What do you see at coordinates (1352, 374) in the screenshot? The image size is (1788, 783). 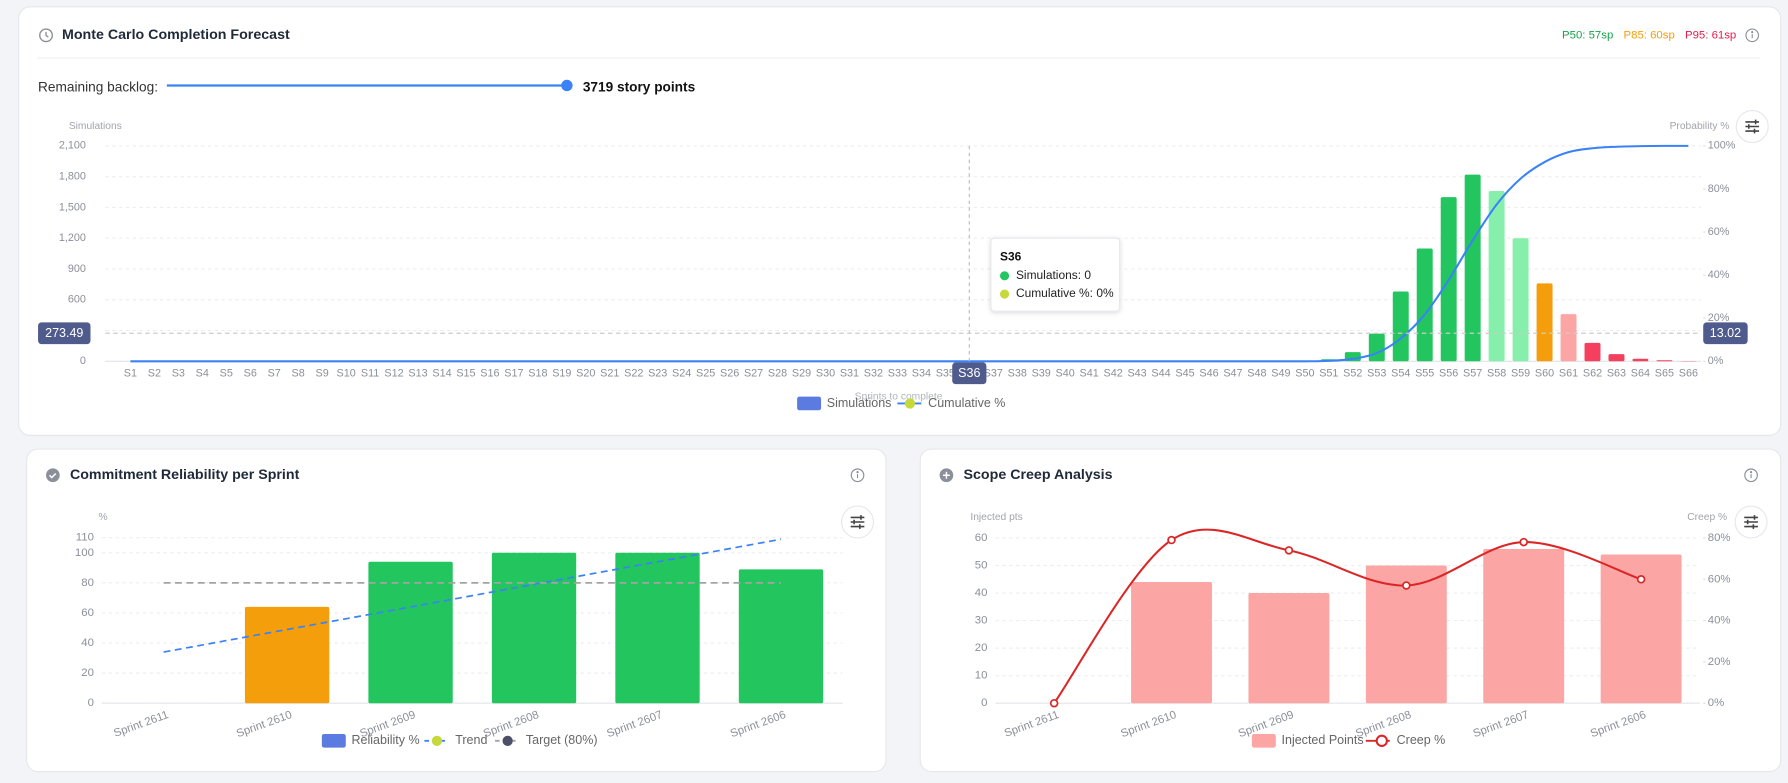 I see `x-tick-label: S52` at bounding box center [1352, 374].